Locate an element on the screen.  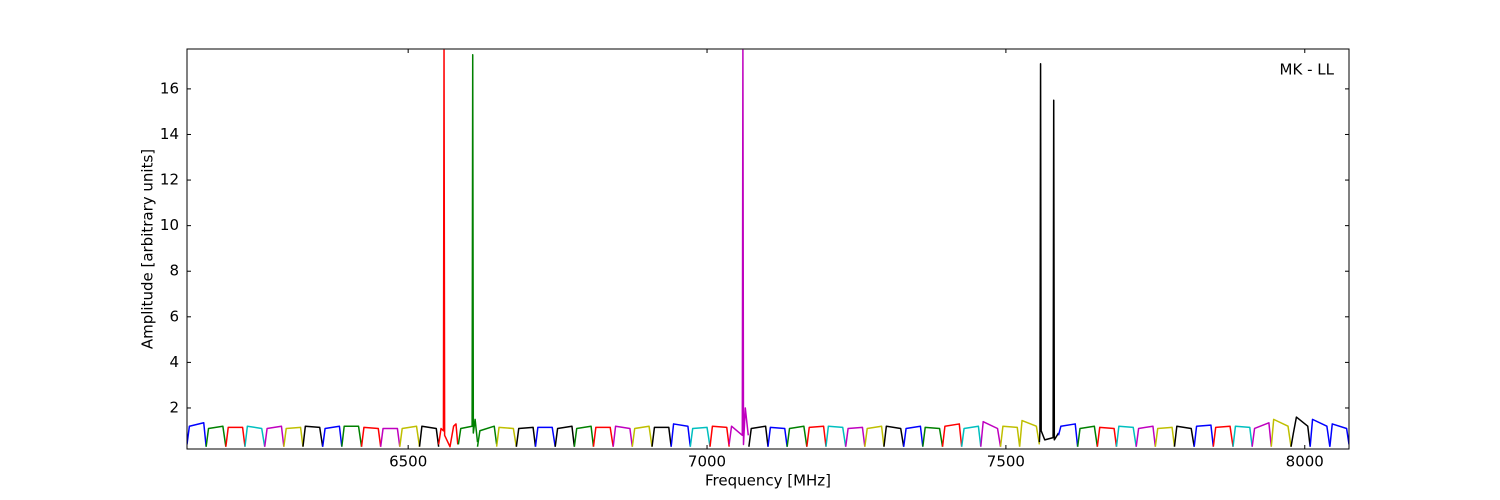
x-tick-label: 8000 is located at coordinates (1305, 462).